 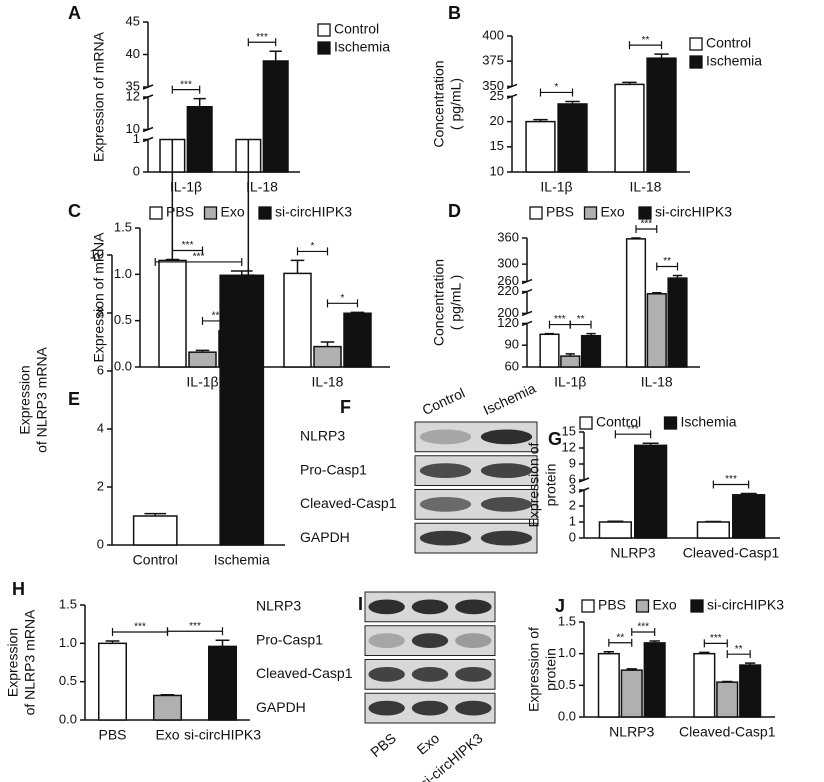 What do you see at coordinates (508, 312) in the screenshot?
I see `y-tick-label: 200` at bounding box center [508, 312].